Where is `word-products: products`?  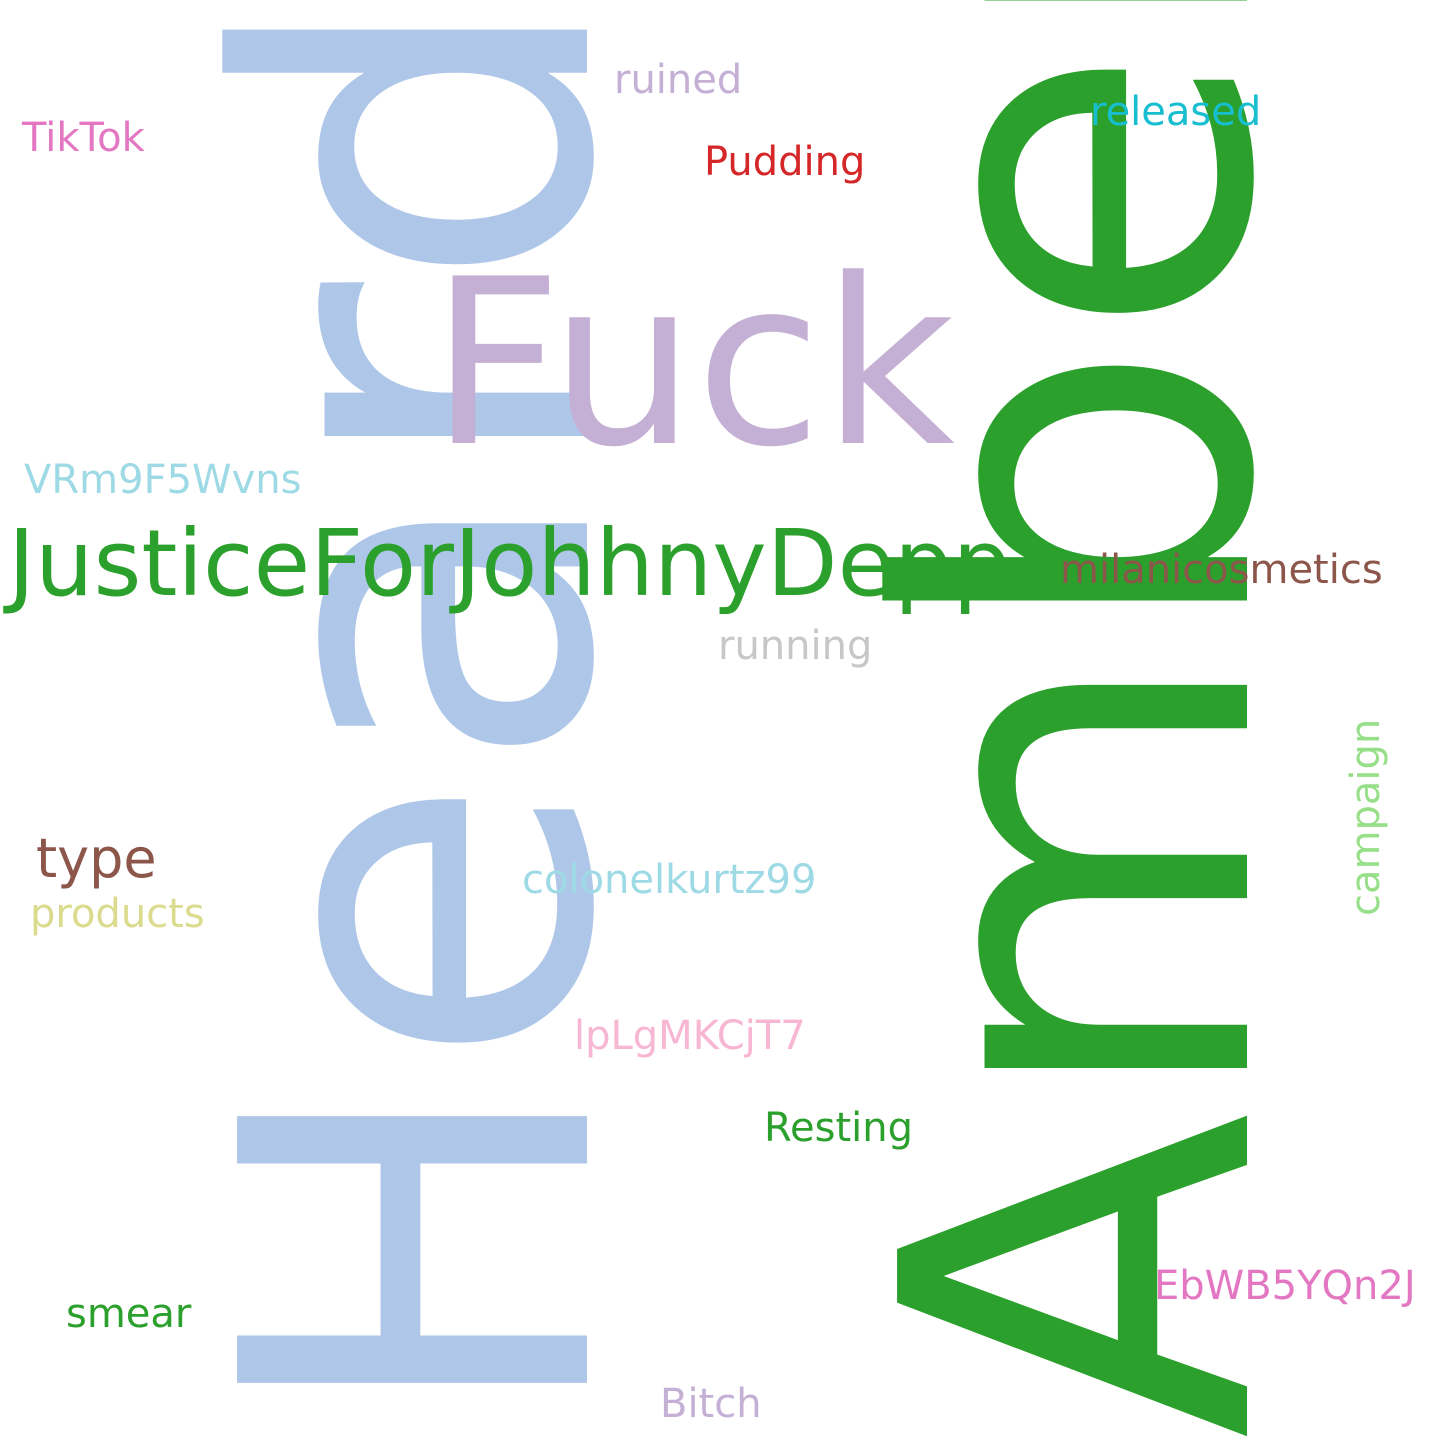 word-products: products is located at coordinates (117, 914).